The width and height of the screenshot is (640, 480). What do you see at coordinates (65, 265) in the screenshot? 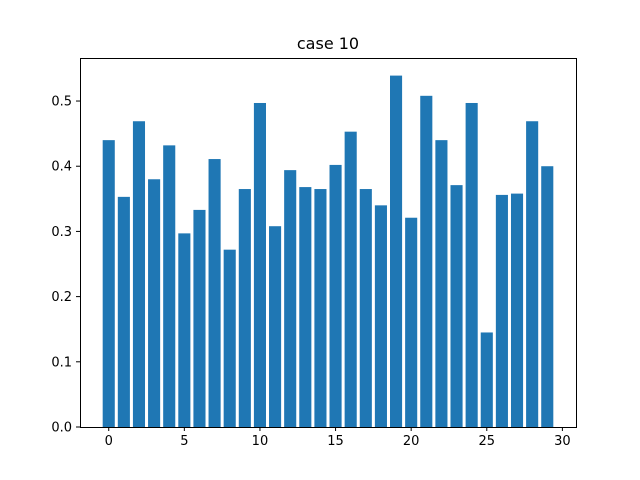
I see `y-axis: 0.0 0.1 0.2 0.3 0.4 0.5` at bounding box center [65, 265].